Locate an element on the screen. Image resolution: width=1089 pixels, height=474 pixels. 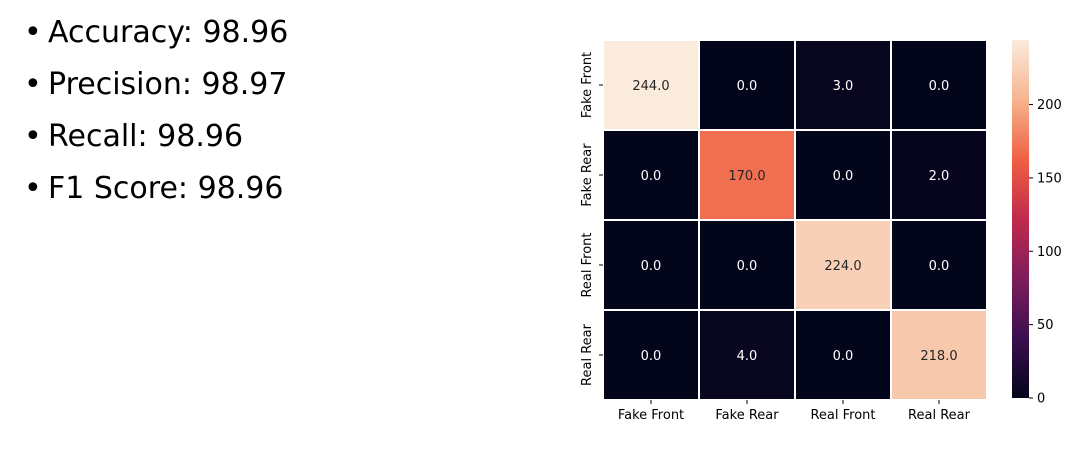
cell-value-label: 3.0 is located at coordinates (843, 86).